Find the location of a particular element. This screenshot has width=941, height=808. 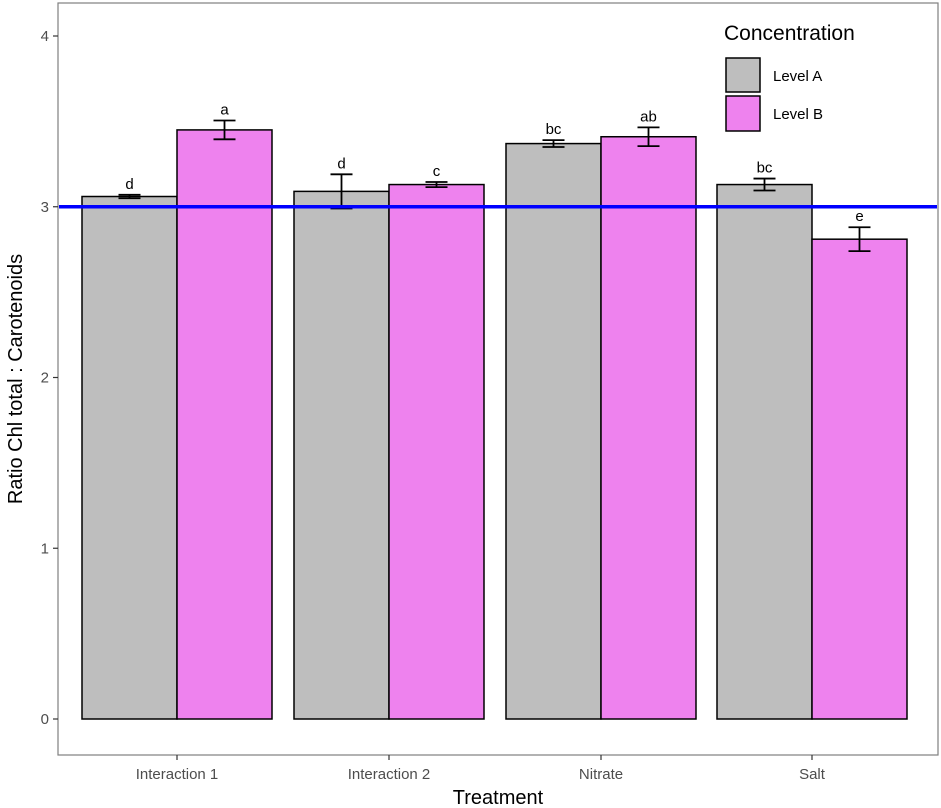

x-tick-label-salt: Salt is located at coordinates (812, 774).